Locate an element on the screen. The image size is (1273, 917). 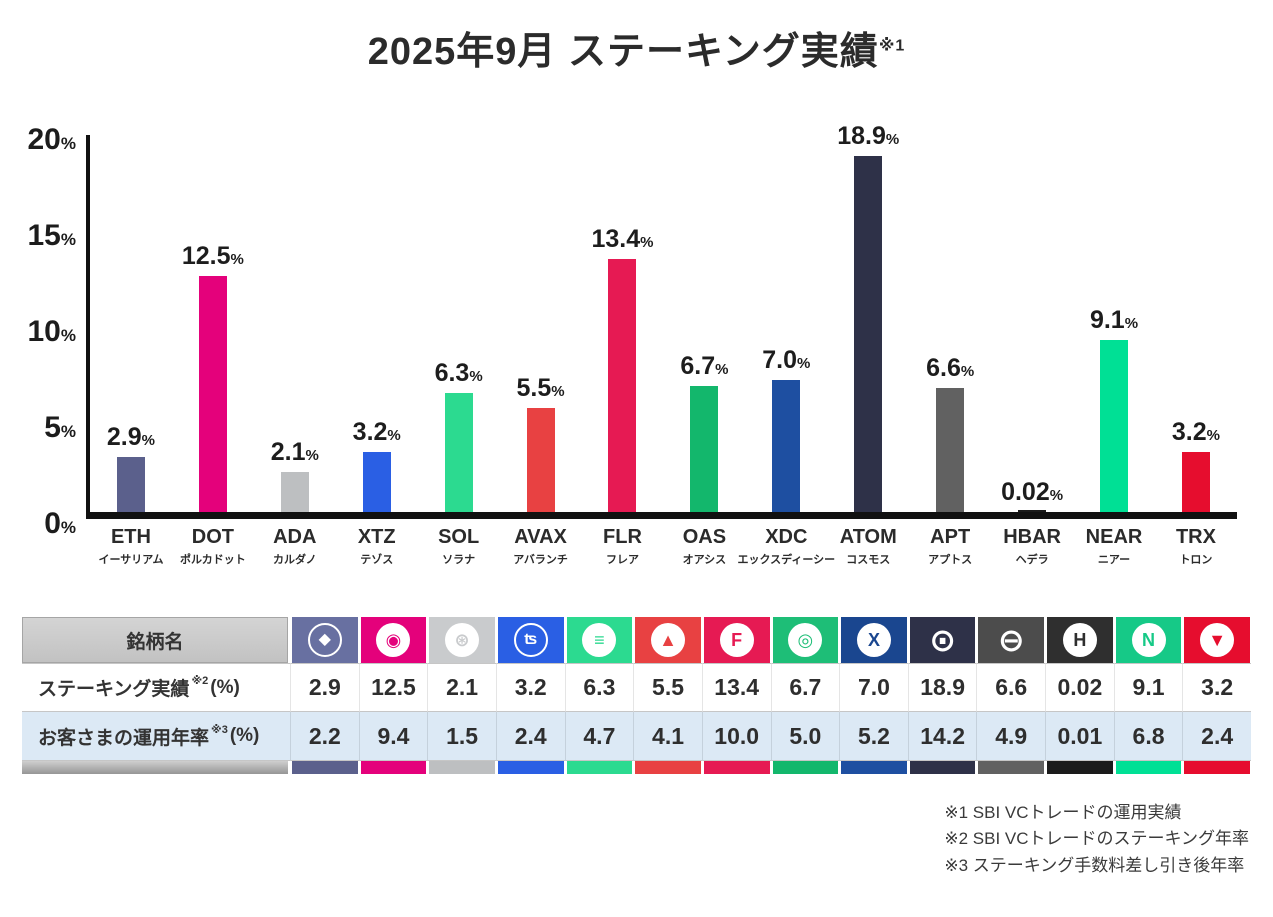
icon-cell-xdc: X is located at coordinates (873, 640).